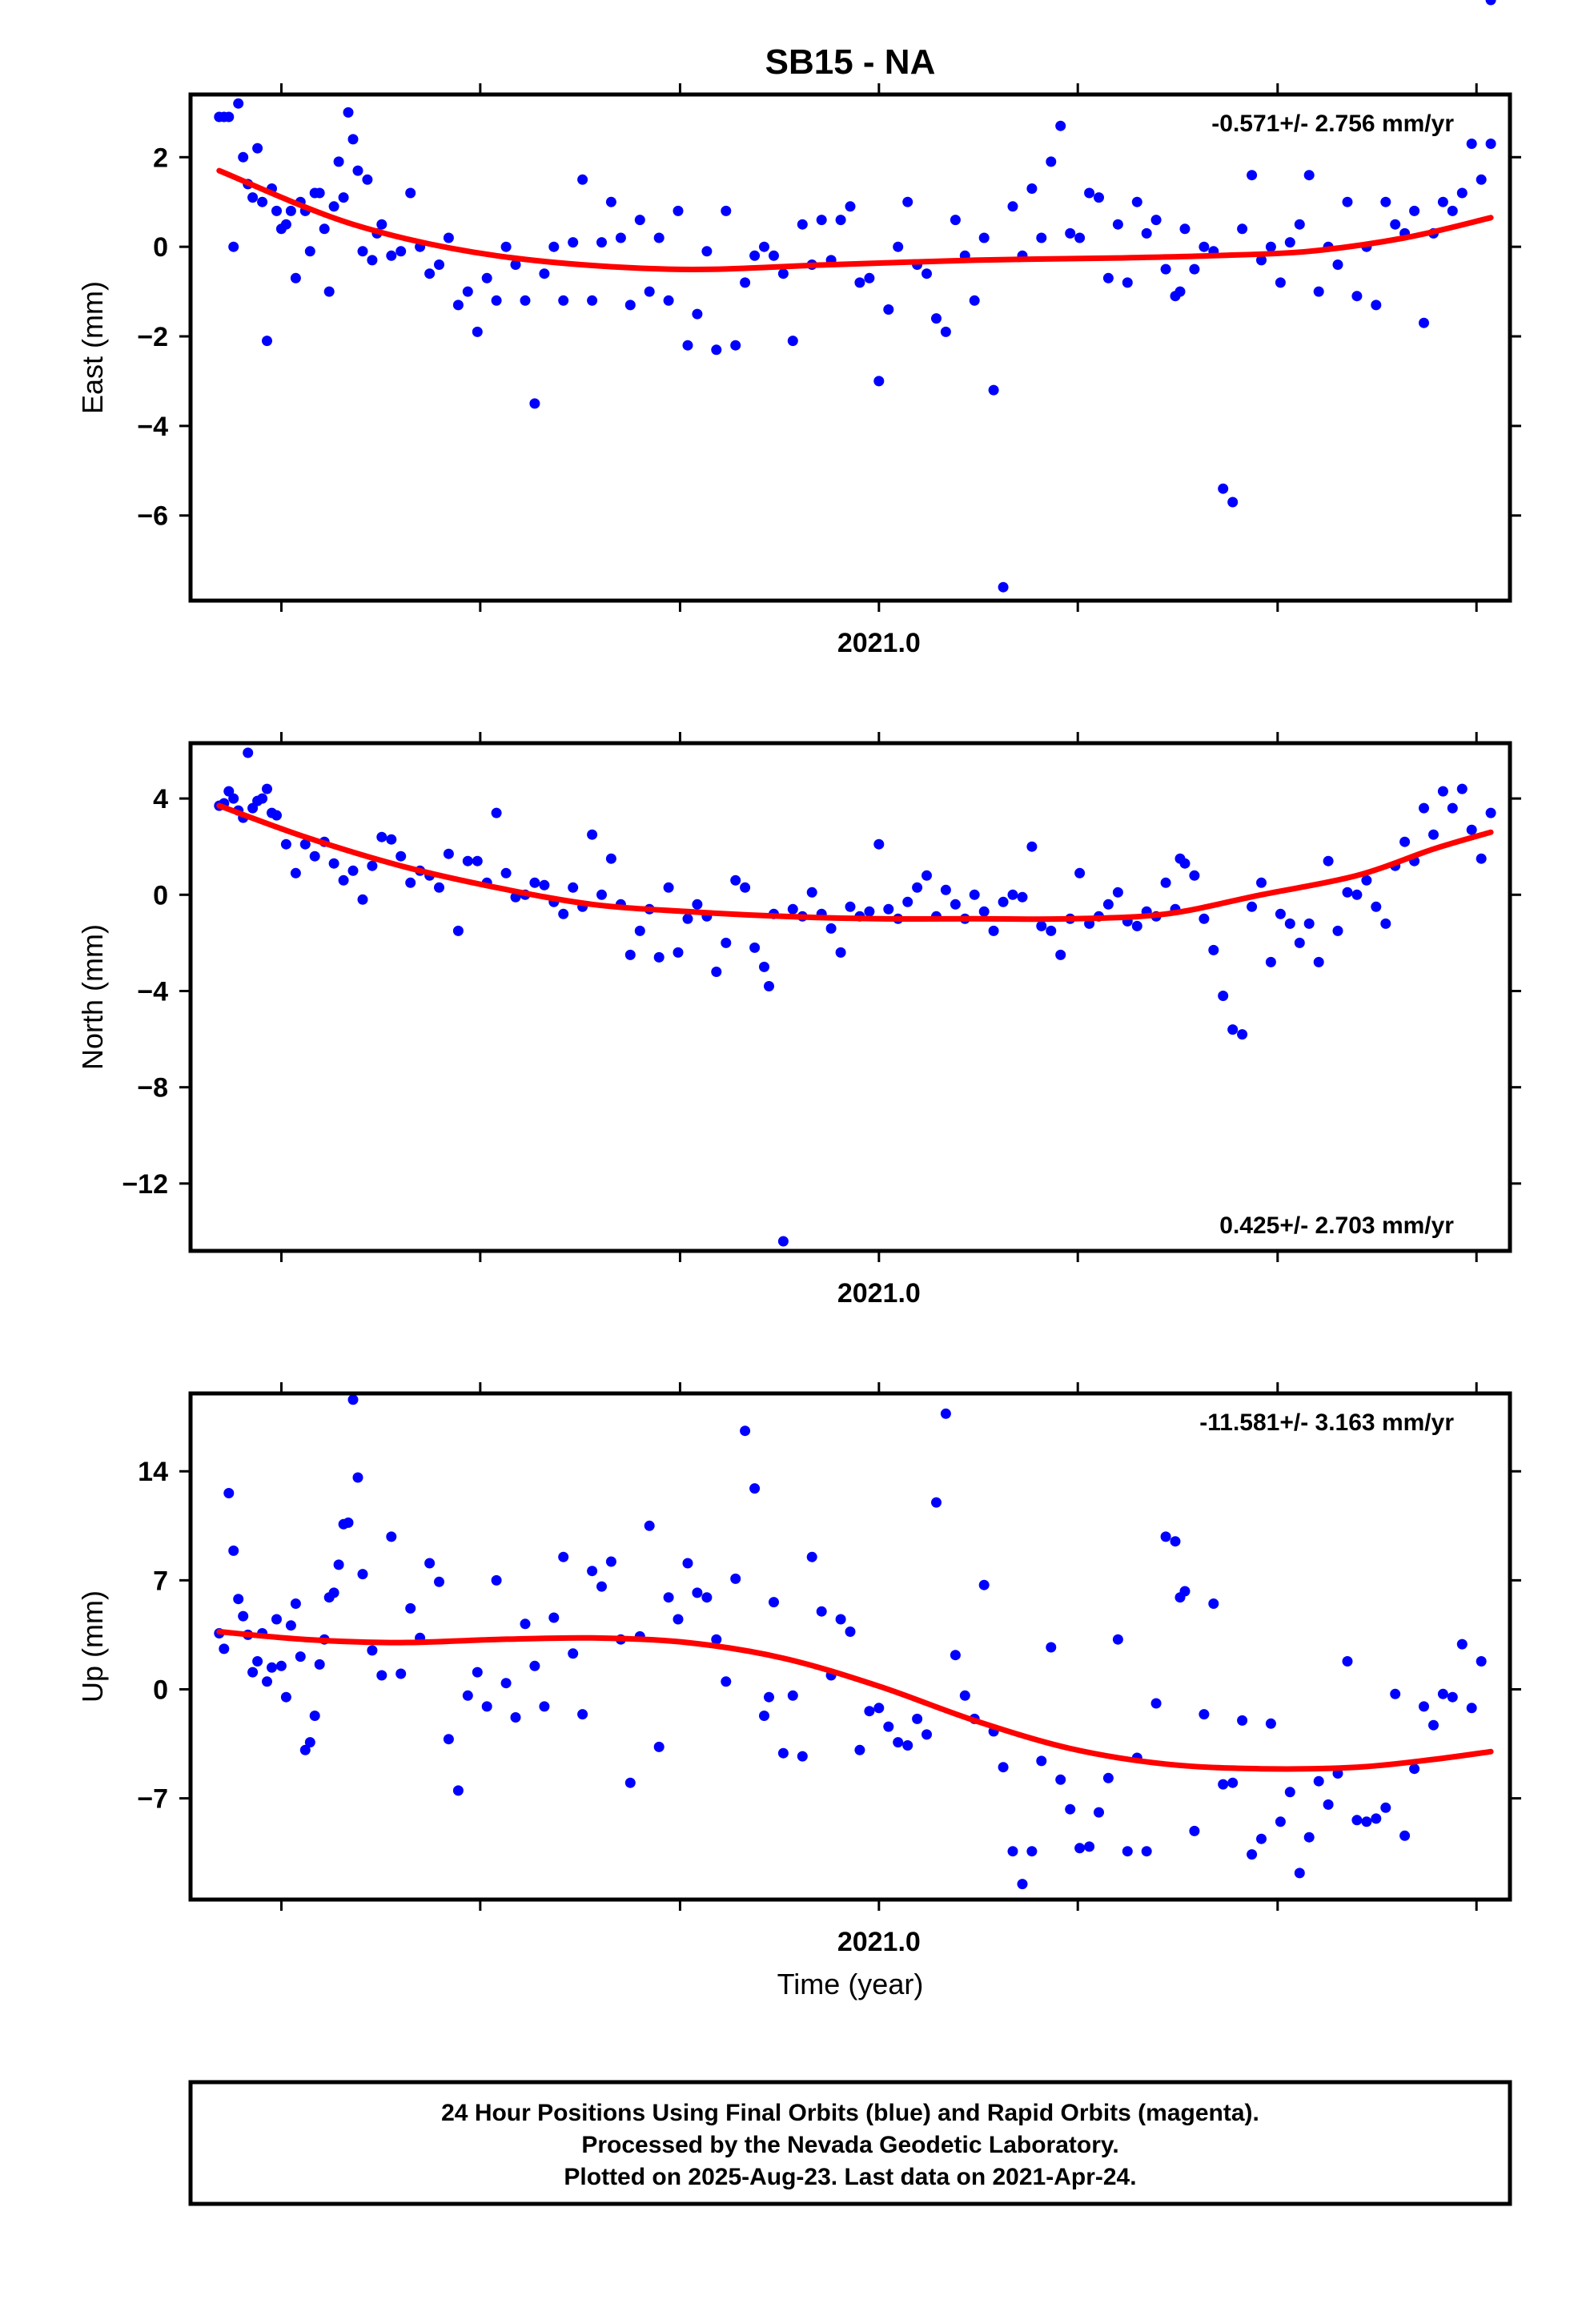  What do you see at coordinates (161, 1581) in the screenshot?
I see `up-ytick-label: 7` at bounding box center [161, 1581].